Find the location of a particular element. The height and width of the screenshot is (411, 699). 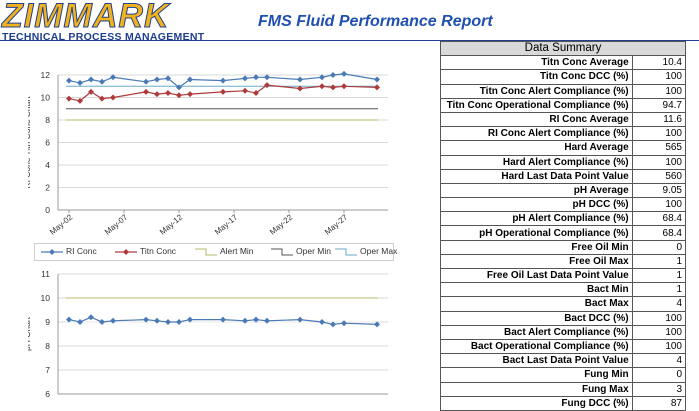

summary-row: Fung Max 3 is located at coordinates (563, 389).